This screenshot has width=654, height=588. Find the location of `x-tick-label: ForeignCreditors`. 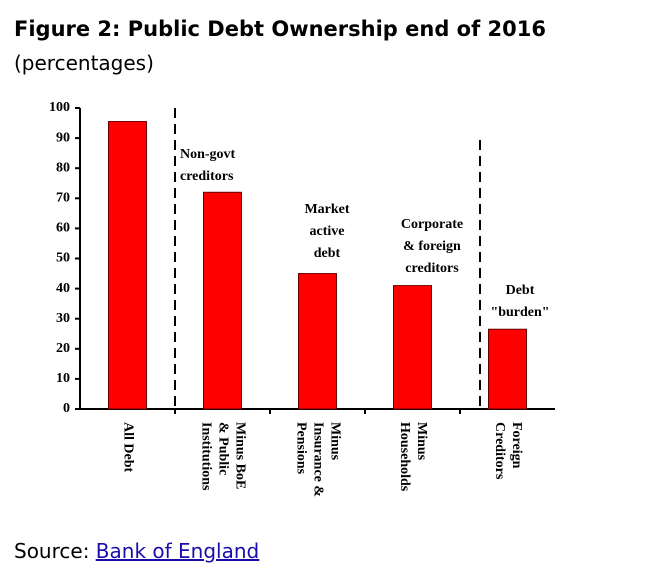

x-tick-label: ForeignCreditors is located at coordinates (508, 451).